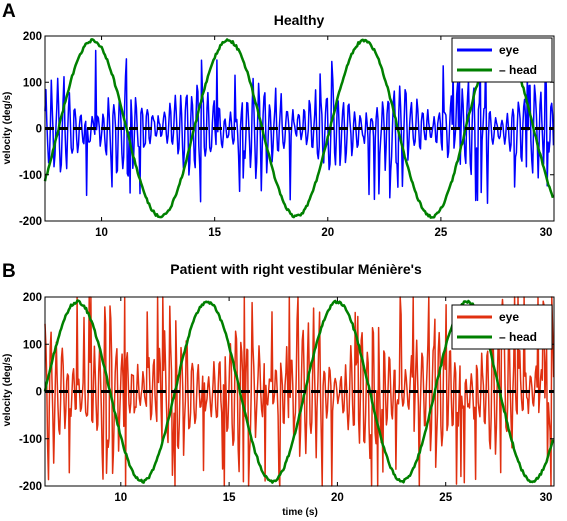  I want to click on panel-b-letter: B, so click(9, 271).